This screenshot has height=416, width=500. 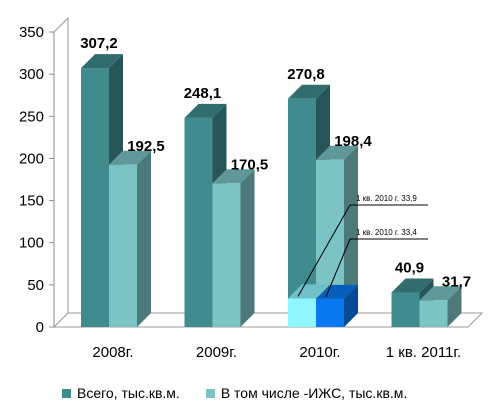 I want to click on legend-label-izhs: В том числе -ИЖС, тыс.кв.м., so click(x=314, y=393).